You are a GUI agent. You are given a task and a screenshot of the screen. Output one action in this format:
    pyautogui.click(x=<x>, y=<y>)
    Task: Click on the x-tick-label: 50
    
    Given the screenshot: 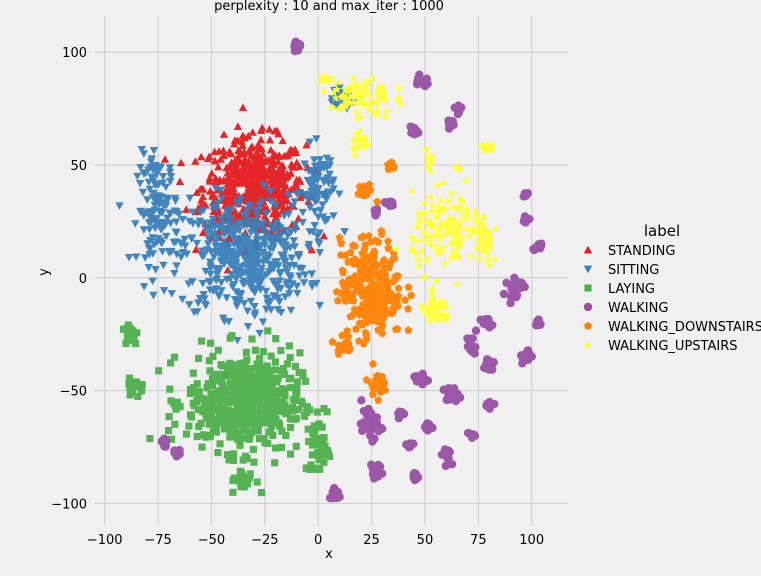 What is the action you would take?
    pyautogui.click(x=425, y=540)
    